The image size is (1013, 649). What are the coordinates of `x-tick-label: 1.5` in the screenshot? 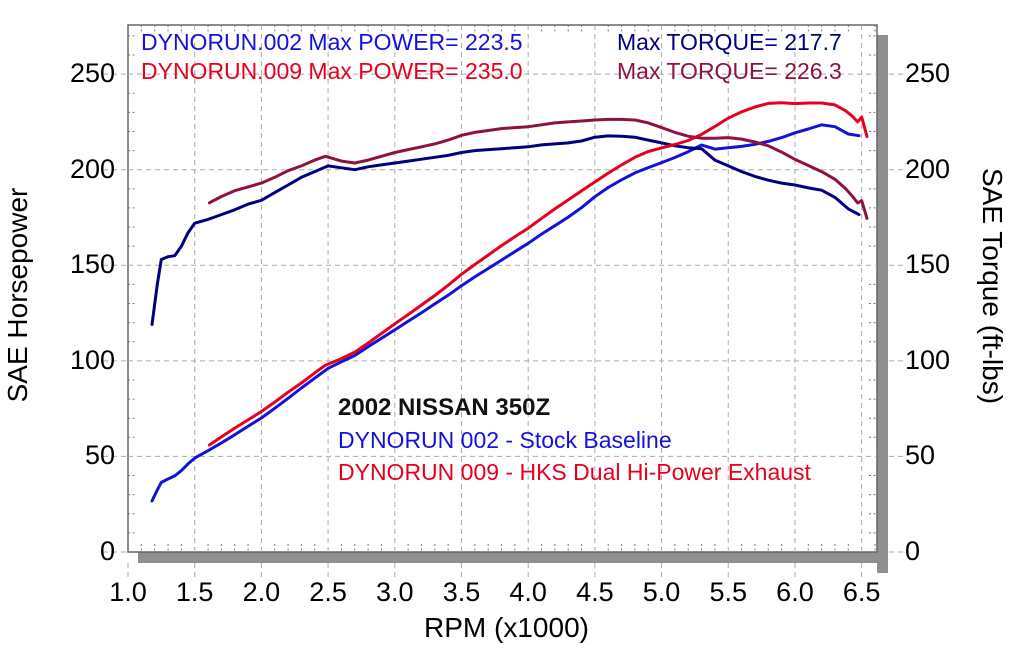 It's located at (194, 592).